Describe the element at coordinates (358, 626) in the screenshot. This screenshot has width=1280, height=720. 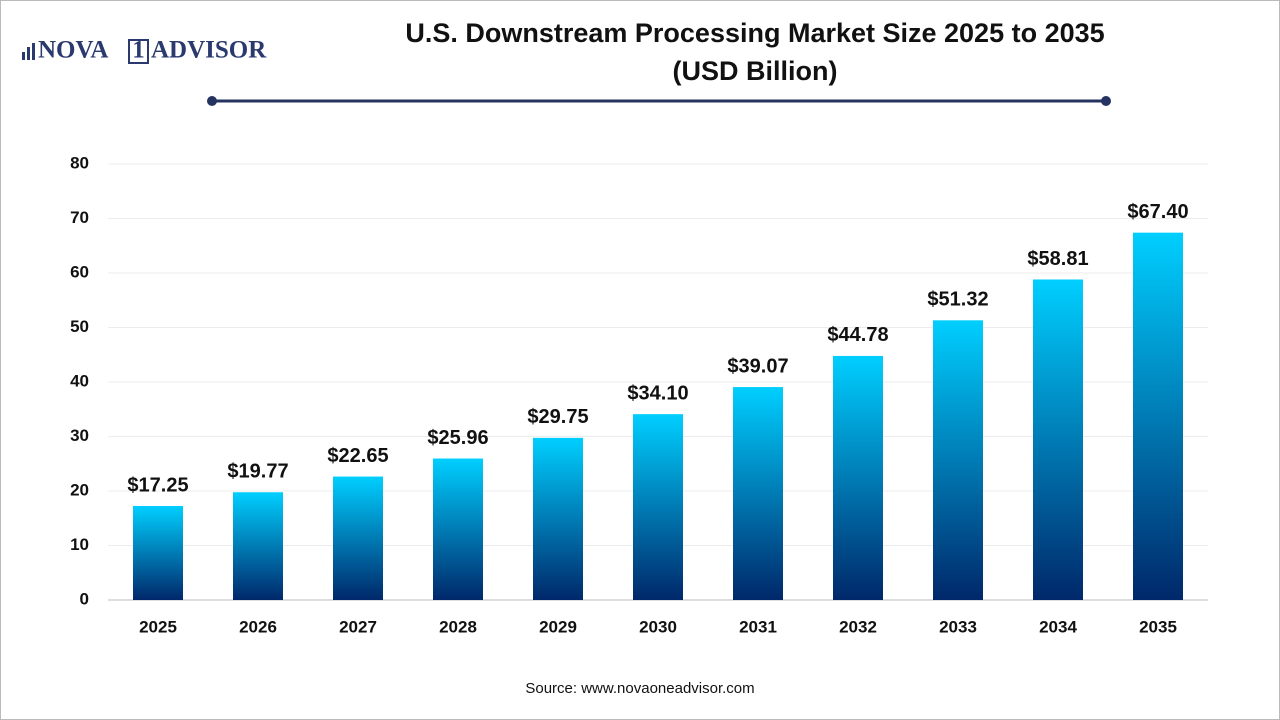
I see `x-tick-label: 2027` at that location.